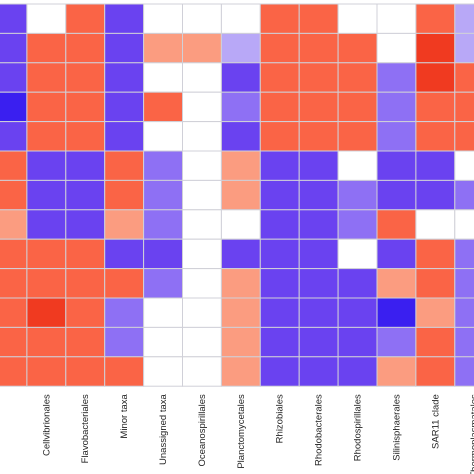  What do you see at coordinates (358, 427) in the screenshot?
I see `column-label: Rhodospirillales` at bounding box center [358, 427].